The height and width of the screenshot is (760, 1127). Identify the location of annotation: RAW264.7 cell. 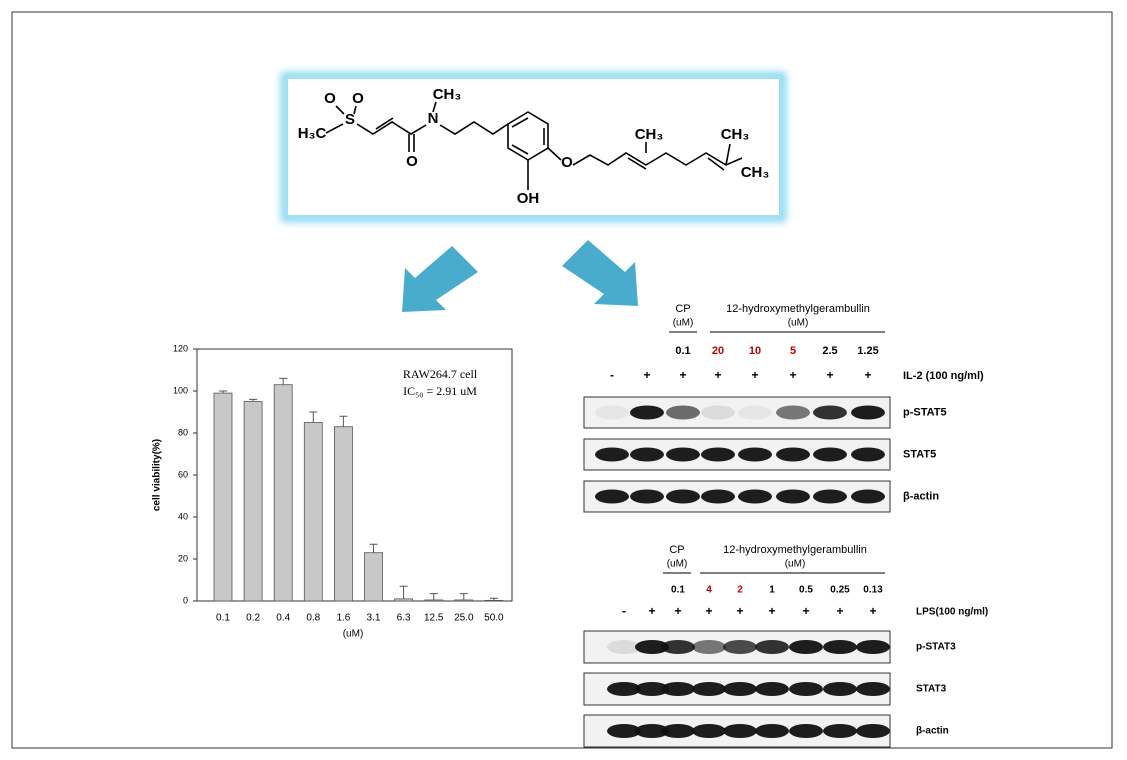
(440, 374).